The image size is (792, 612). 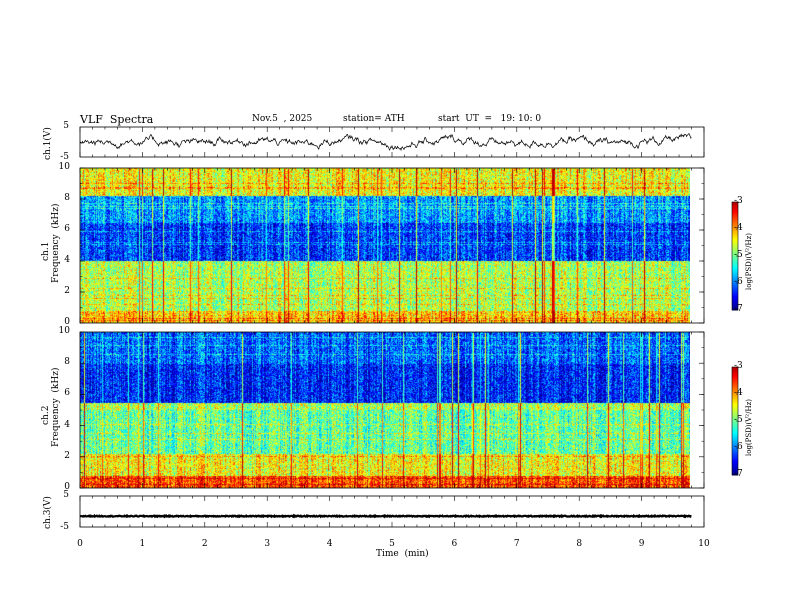 What do you see at coordinates (704, 544) in the screenshot?
I see `x-tick-label: 10` at bounding box center [704, 544].